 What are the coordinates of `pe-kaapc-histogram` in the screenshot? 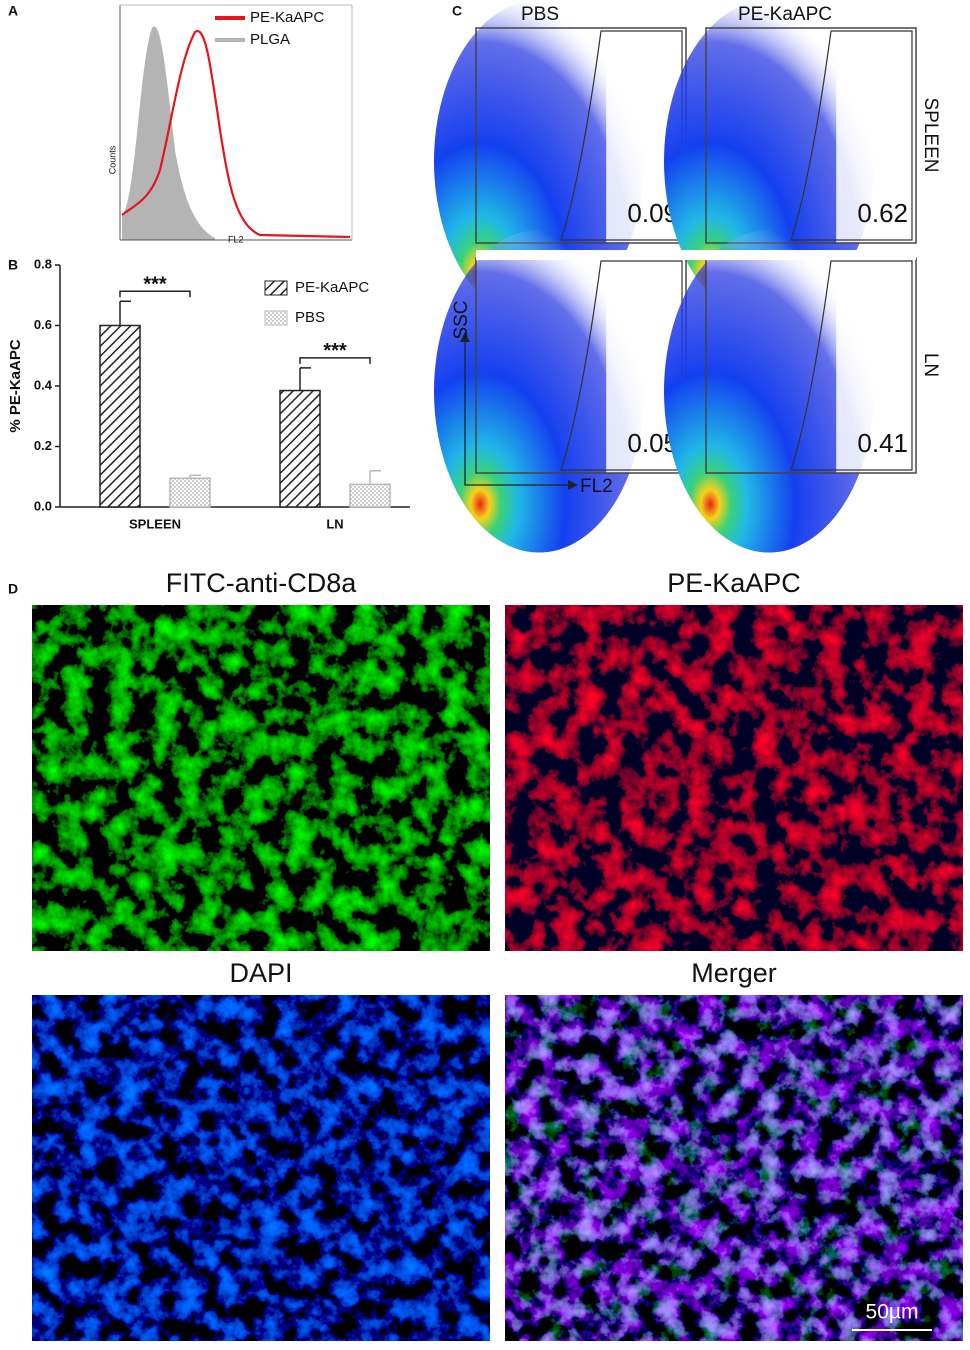 It's located at (236, 134).